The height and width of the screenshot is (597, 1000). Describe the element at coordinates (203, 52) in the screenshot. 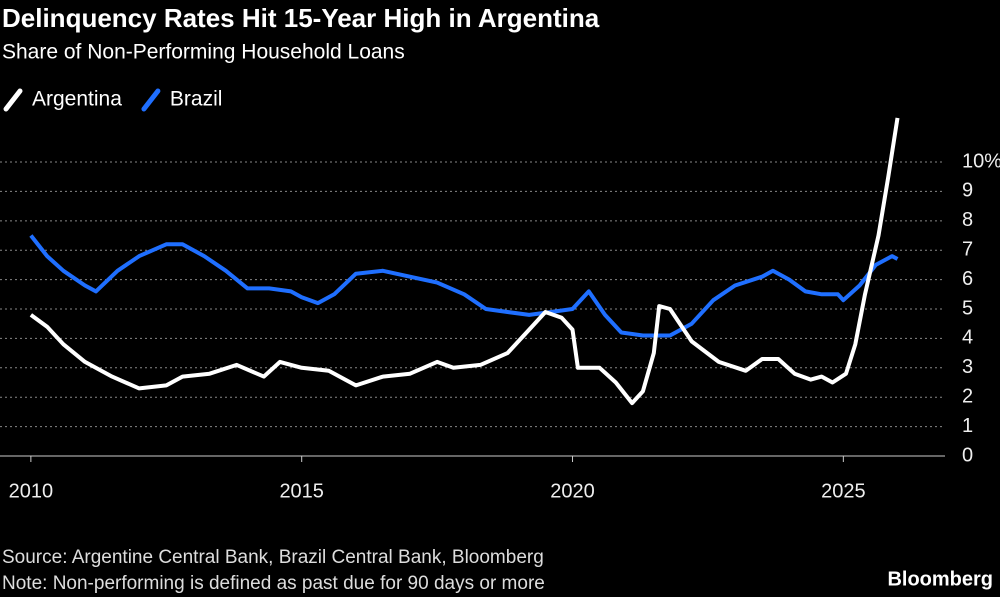

I see `chart-subtitle: Share of Non-Performing Household Loans` at that location.